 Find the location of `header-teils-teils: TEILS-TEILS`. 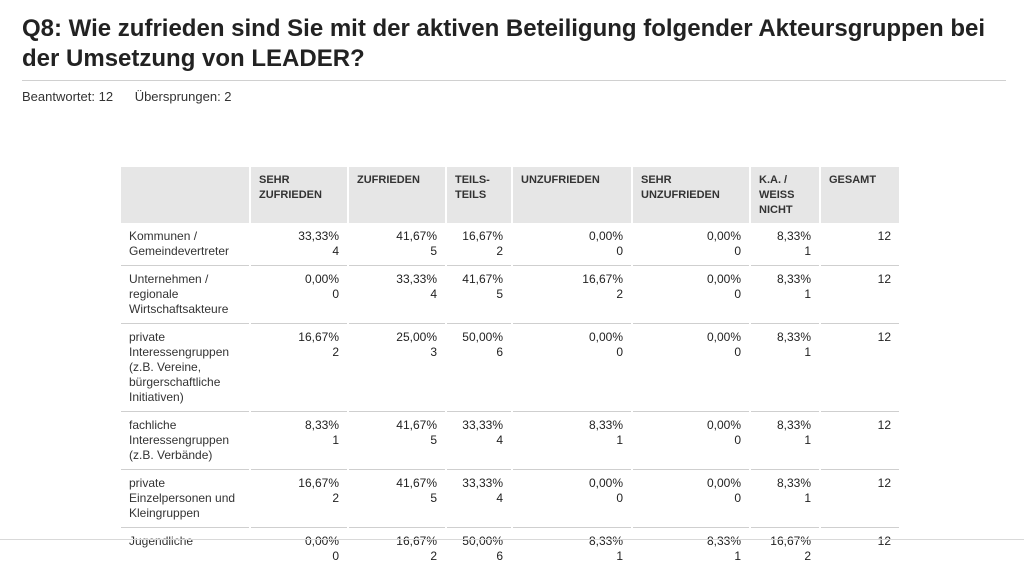

header-teils-teils: TEILS-TEILS is located at coordinates (479, 195).